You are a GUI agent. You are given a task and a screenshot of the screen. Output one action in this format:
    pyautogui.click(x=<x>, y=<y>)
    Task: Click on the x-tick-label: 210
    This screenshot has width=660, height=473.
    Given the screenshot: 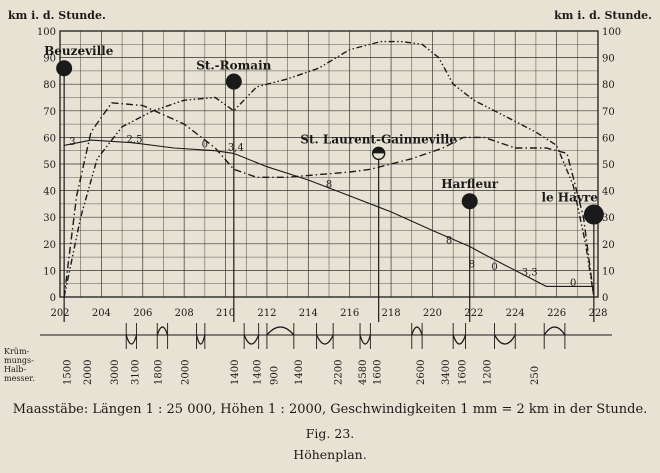 What is the action you would take?
    pyautogui.click(x=225, y=313)
    